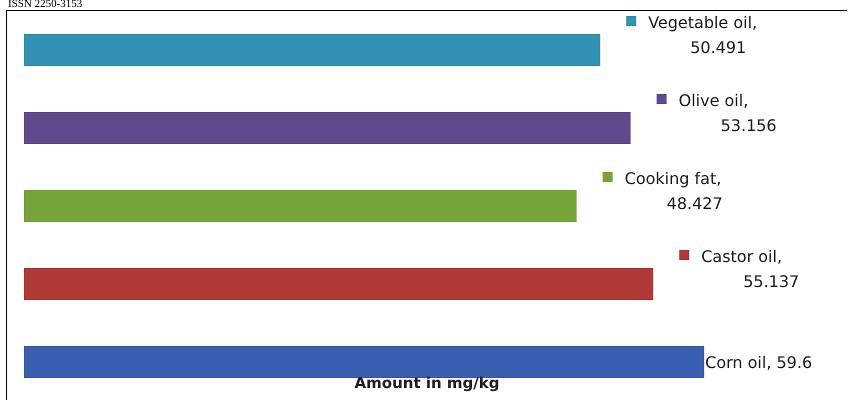  What do you see at coordinates (45, 5) in the screenshot?
I see `text: ISSN 2250-3153` at bounding box center [45, 5].